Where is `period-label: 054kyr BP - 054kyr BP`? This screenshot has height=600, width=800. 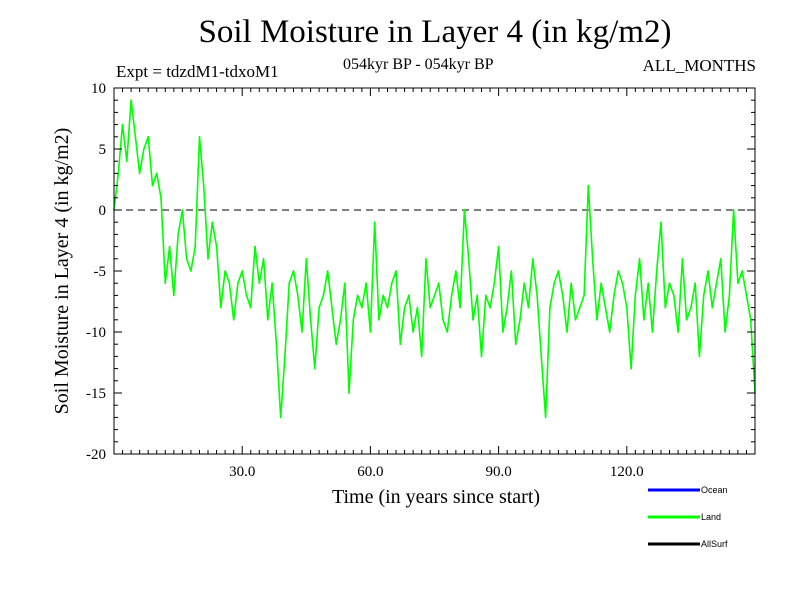 period-label: 054kyr BP - 054kyr BP is located at coordinates (418, 64).